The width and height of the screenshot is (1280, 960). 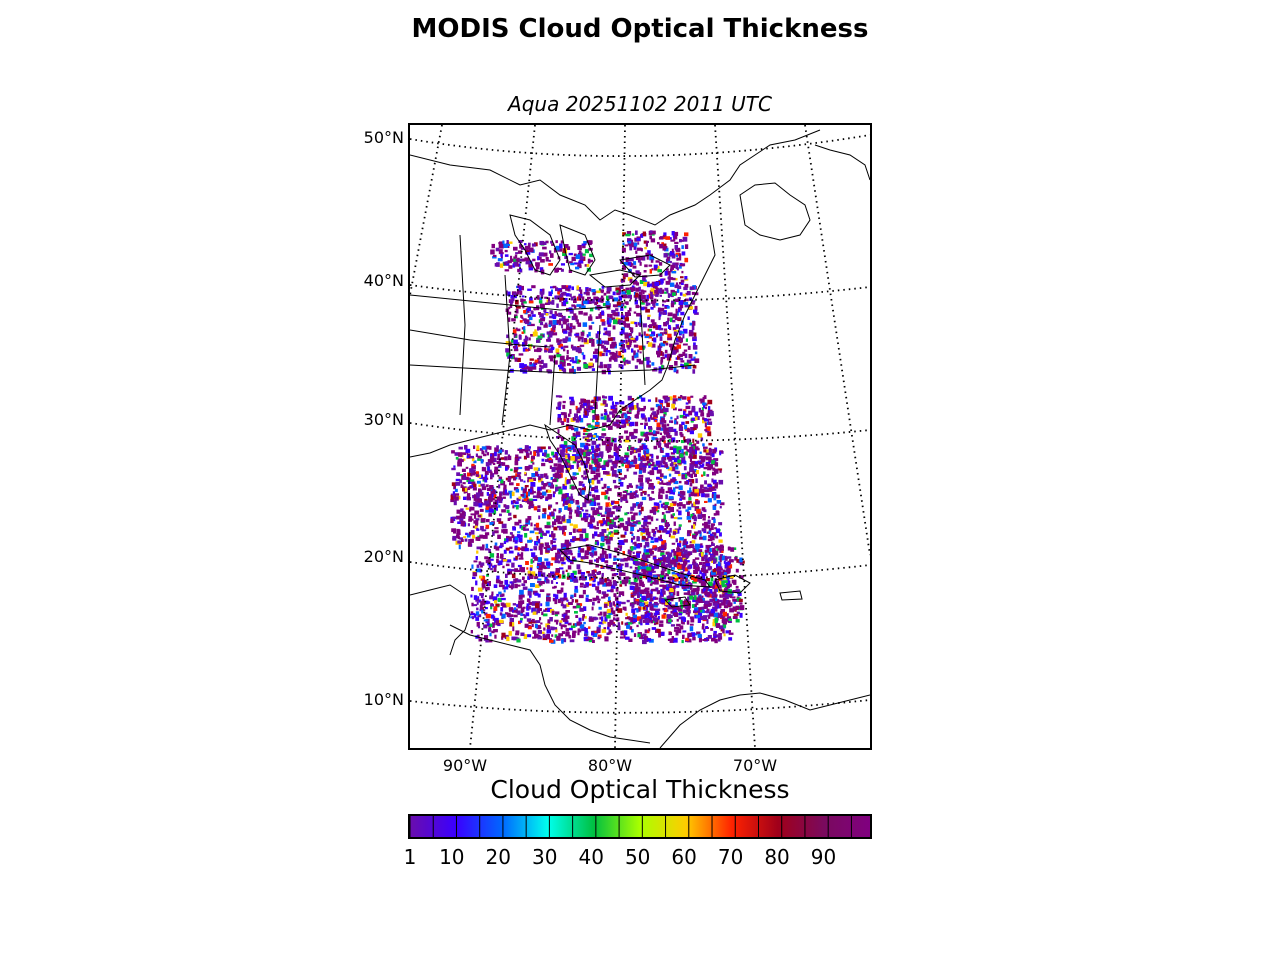 I want to click on colorbar-tick-label: 80, so click(x=777, y=857).